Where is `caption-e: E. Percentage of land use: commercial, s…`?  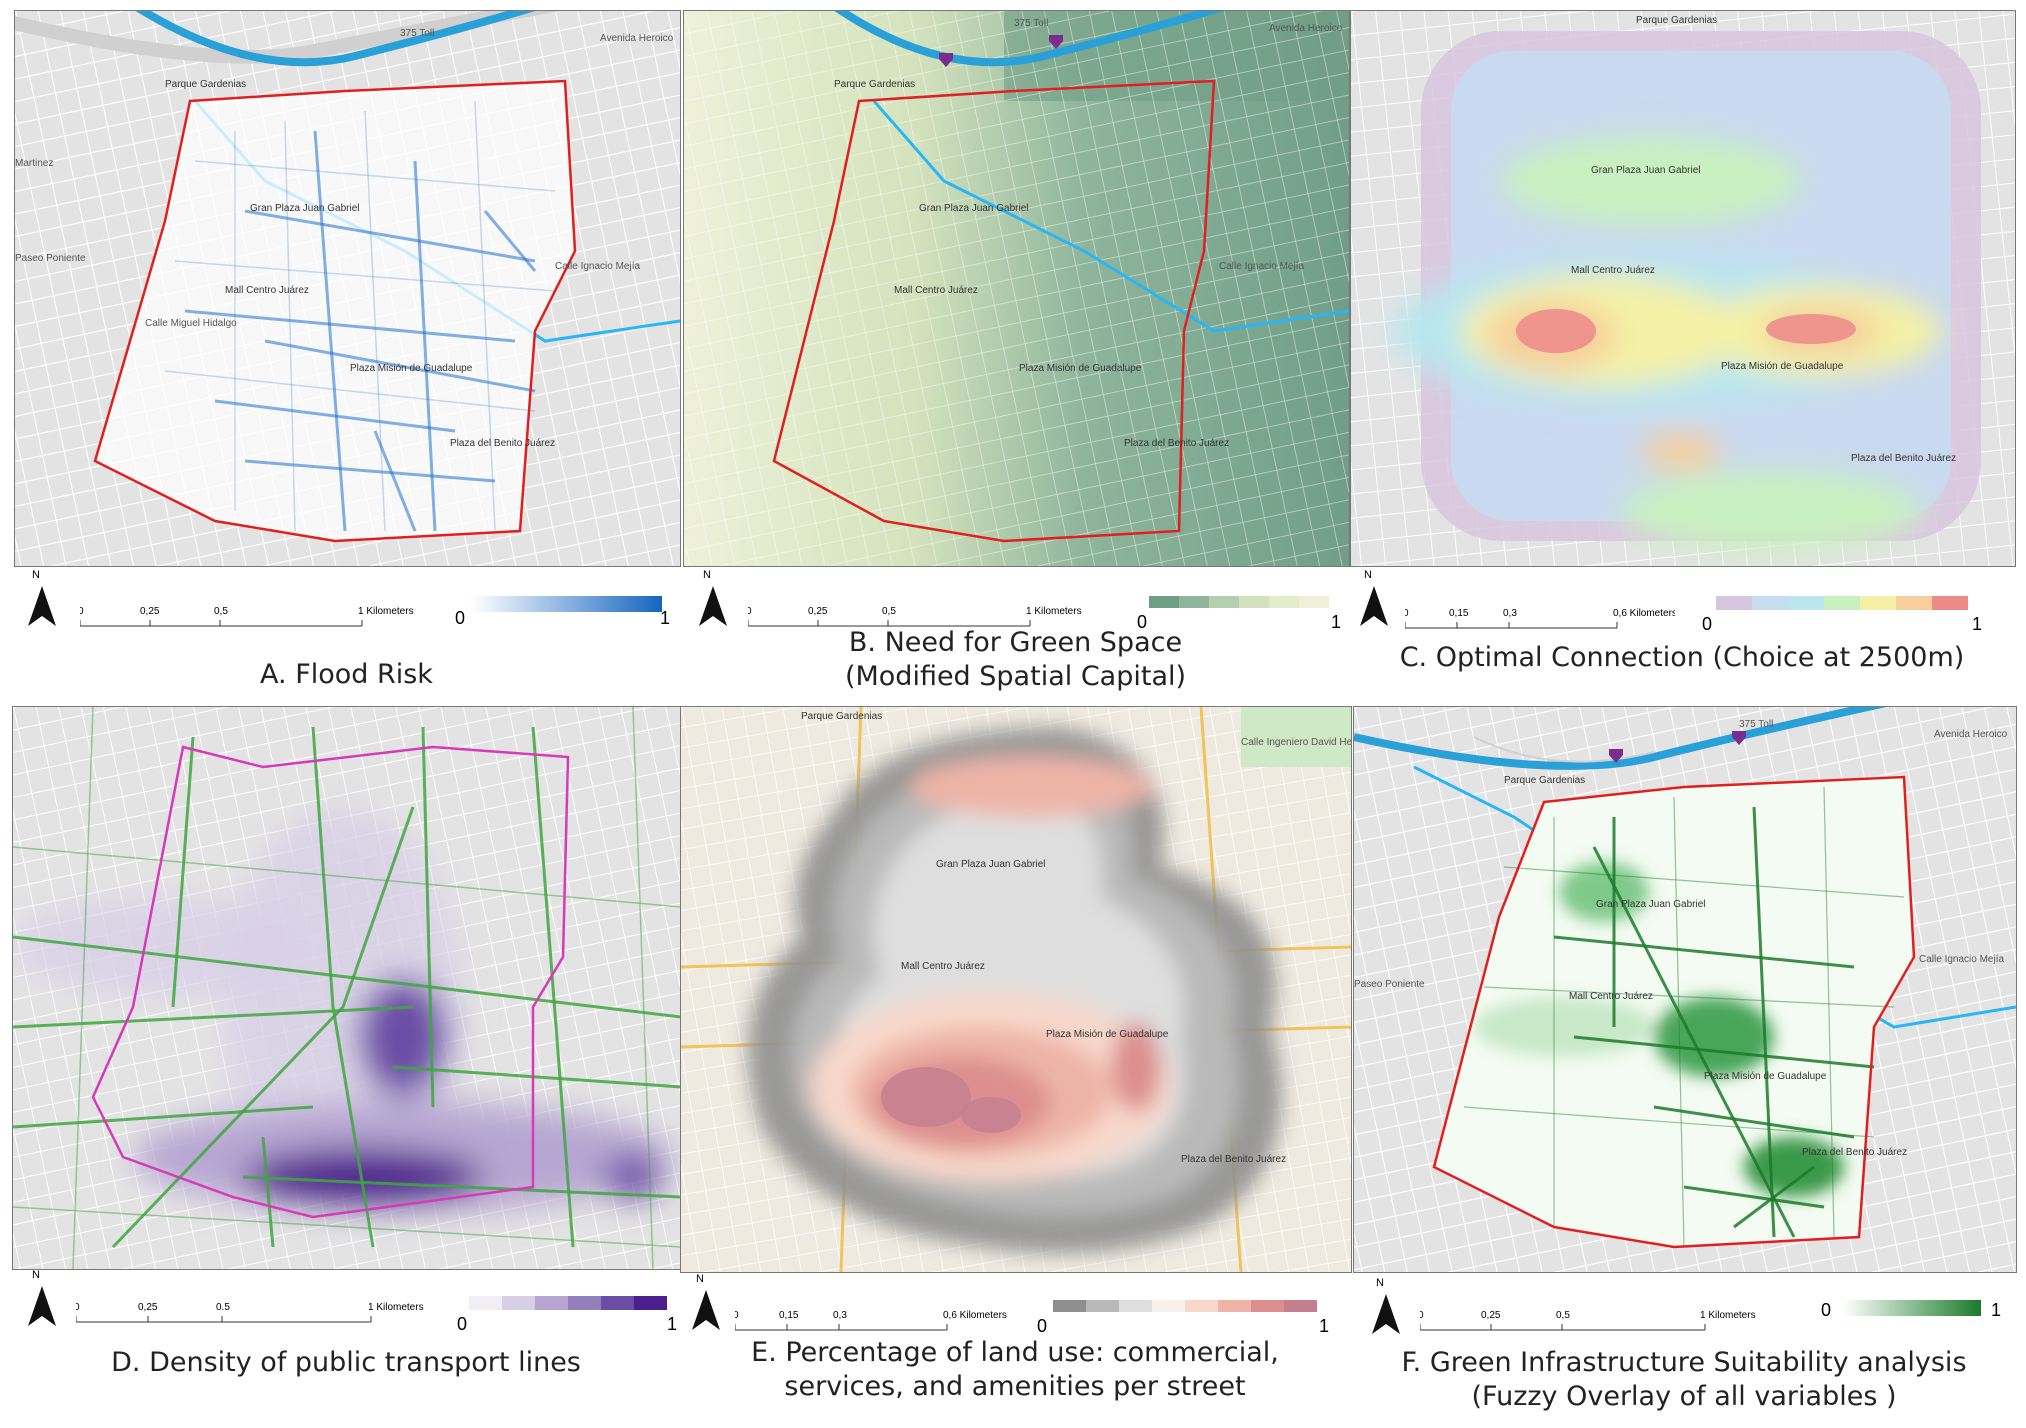
caption-e: E. Percentage of land use: commercial, s… is located at coordinates (1015, 1369).